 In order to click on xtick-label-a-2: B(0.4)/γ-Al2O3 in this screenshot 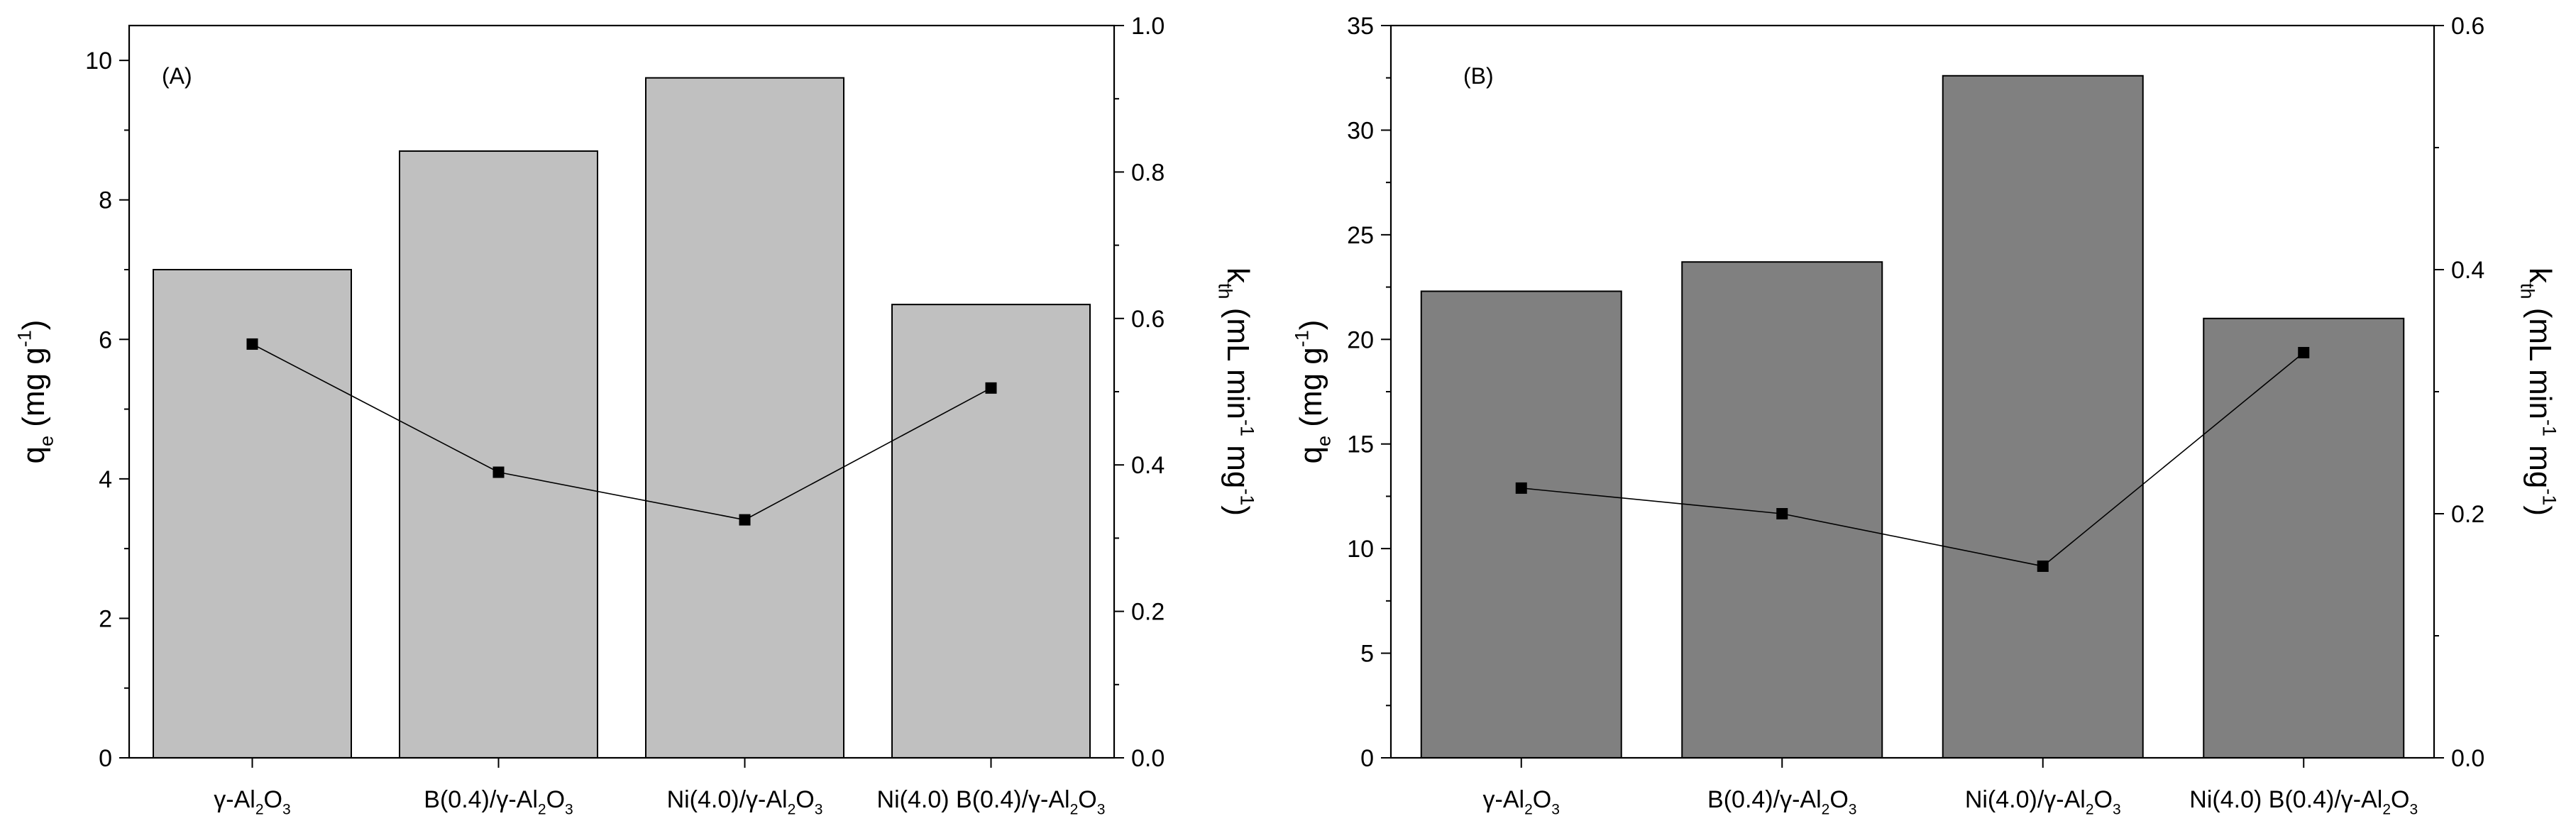, I will do `click(498, 802)`.